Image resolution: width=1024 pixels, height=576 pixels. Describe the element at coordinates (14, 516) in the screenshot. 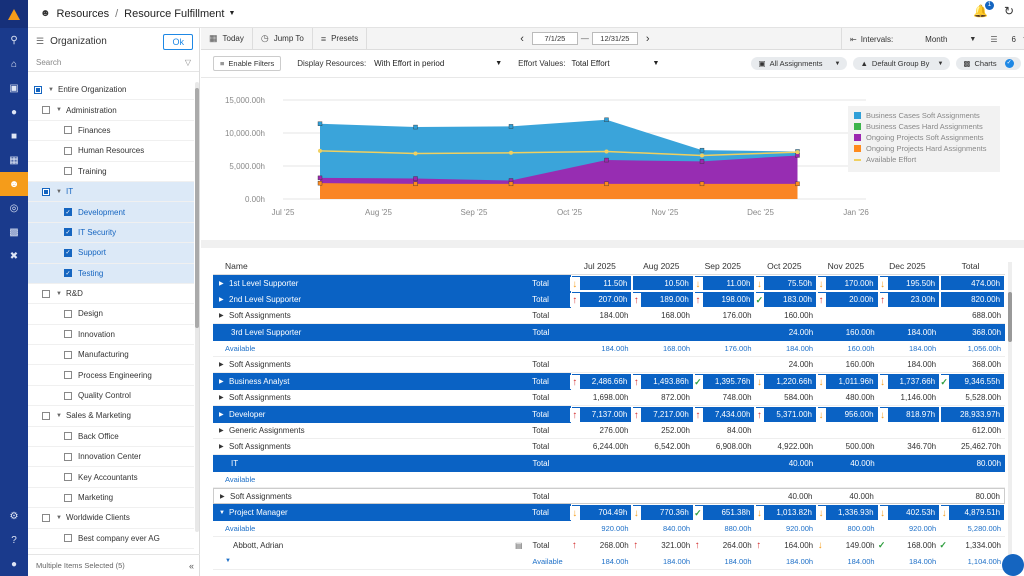

I see `settings-icon: ⚙` at that location.